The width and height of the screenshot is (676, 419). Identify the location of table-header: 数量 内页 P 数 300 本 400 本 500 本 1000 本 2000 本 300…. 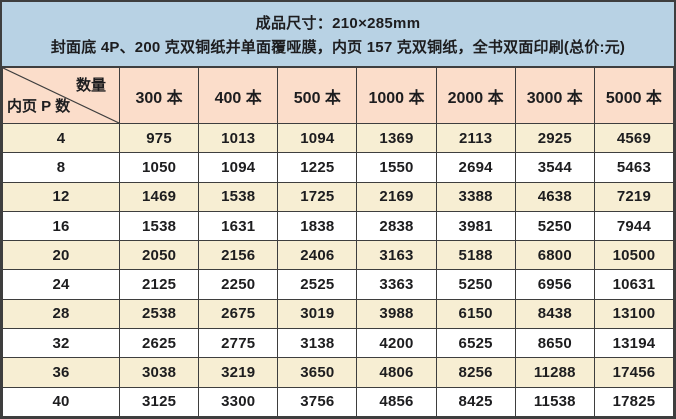
(338, 95).